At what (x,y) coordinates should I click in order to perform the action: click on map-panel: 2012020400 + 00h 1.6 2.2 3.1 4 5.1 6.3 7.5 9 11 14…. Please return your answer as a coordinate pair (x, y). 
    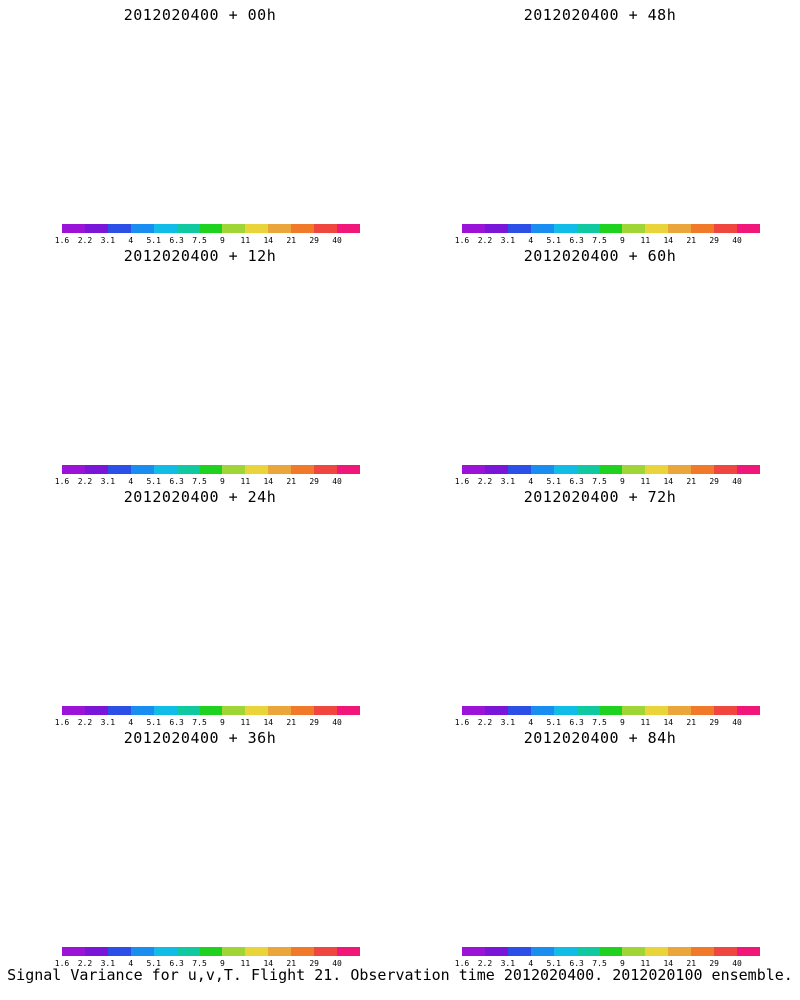
    Looking at the image, I should click on (200, 122).